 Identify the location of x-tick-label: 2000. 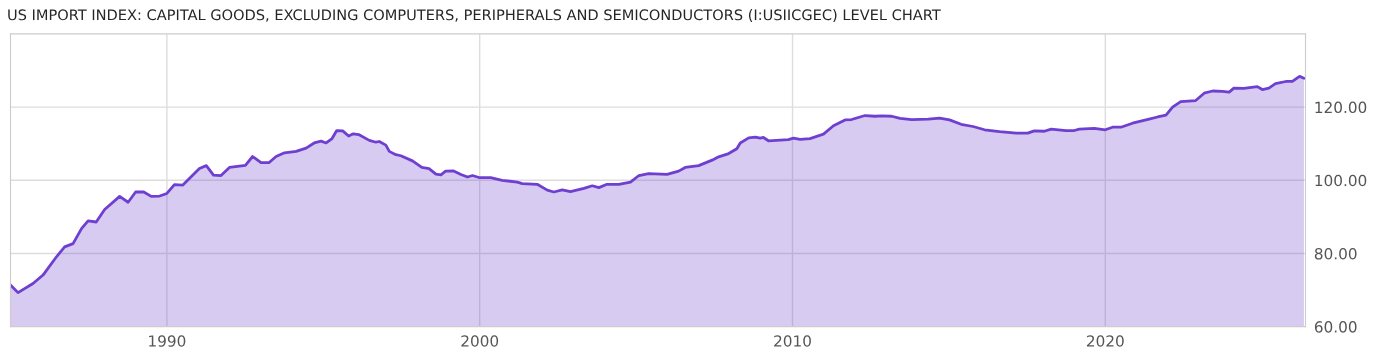
(480, 341).